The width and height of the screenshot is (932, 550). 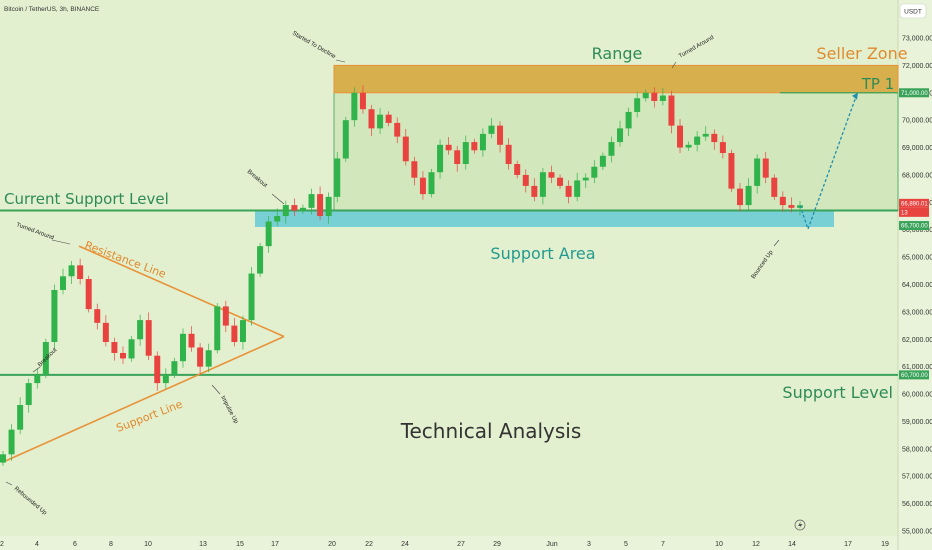 I want to click on lightning-icon, so click(x=800, y=525).